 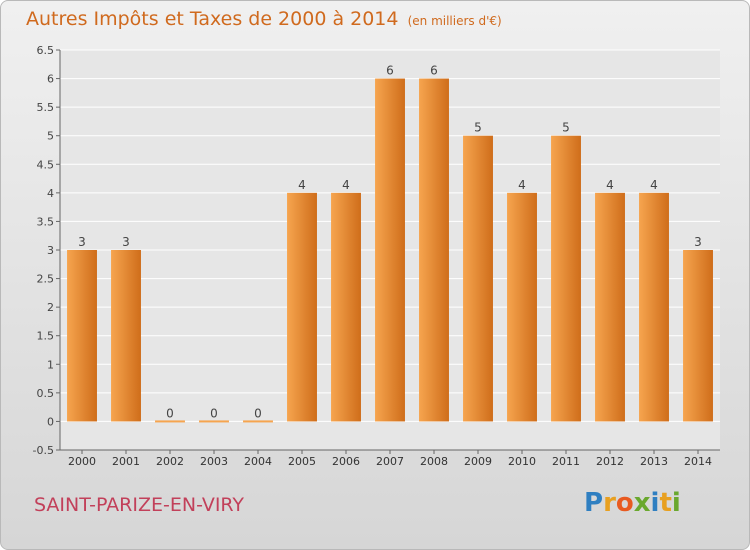 I want to click on x-tick-label: 2005, so click(x=302, y=461).